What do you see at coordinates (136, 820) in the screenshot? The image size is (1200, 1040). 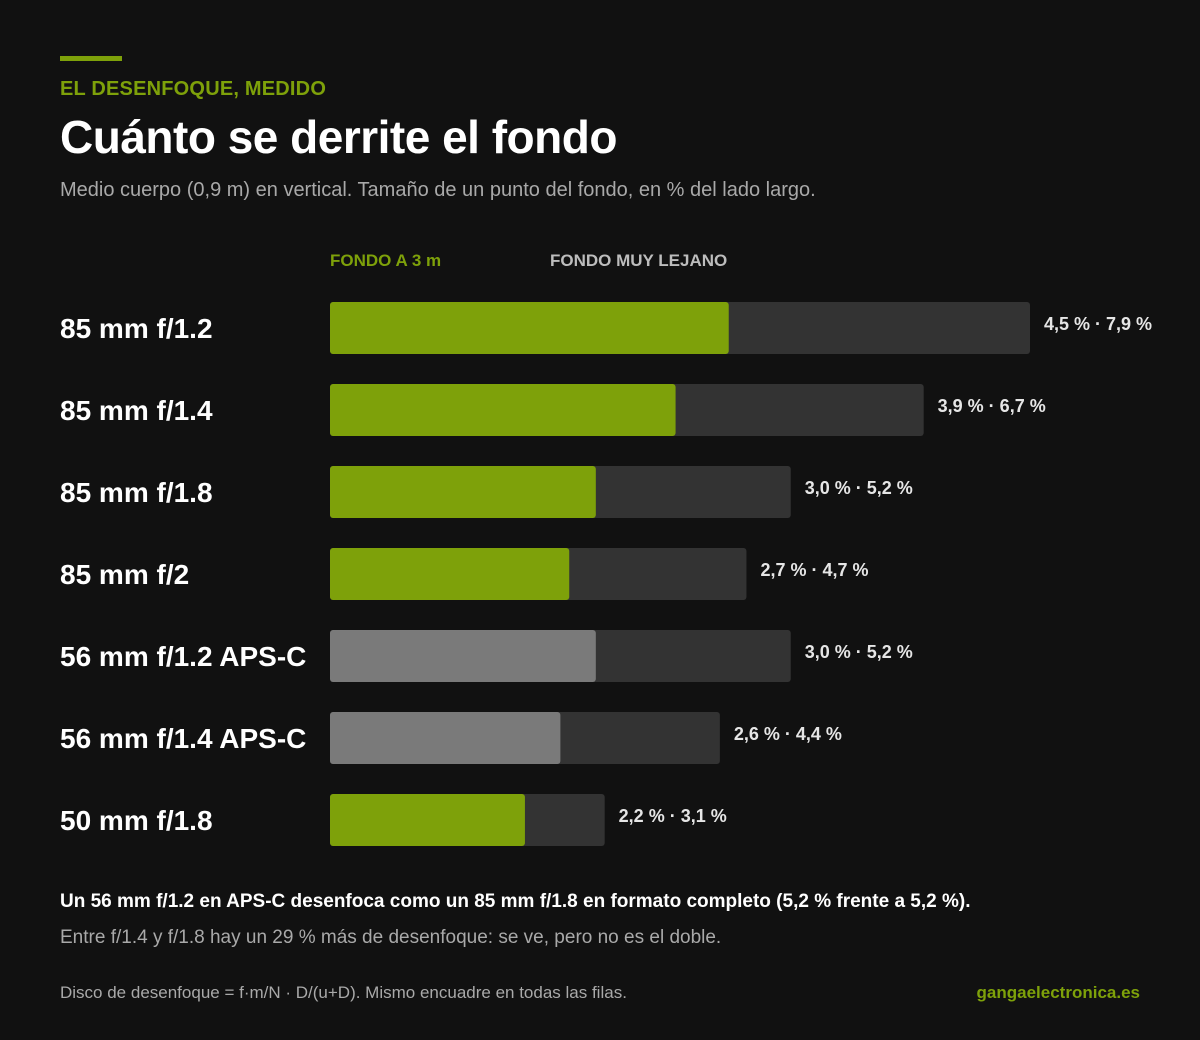 I see `category-label: 50 mm f/1.8` at bounding box center [136, 820].